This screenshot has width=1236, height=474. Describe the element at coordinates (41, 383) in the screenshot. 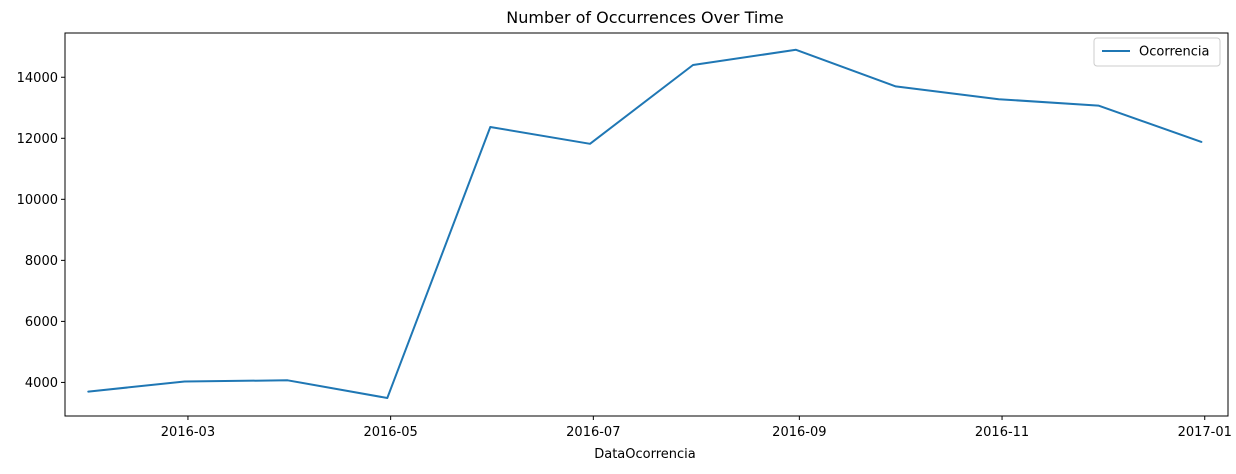

I see `y-tick-label: 4000` at that location.